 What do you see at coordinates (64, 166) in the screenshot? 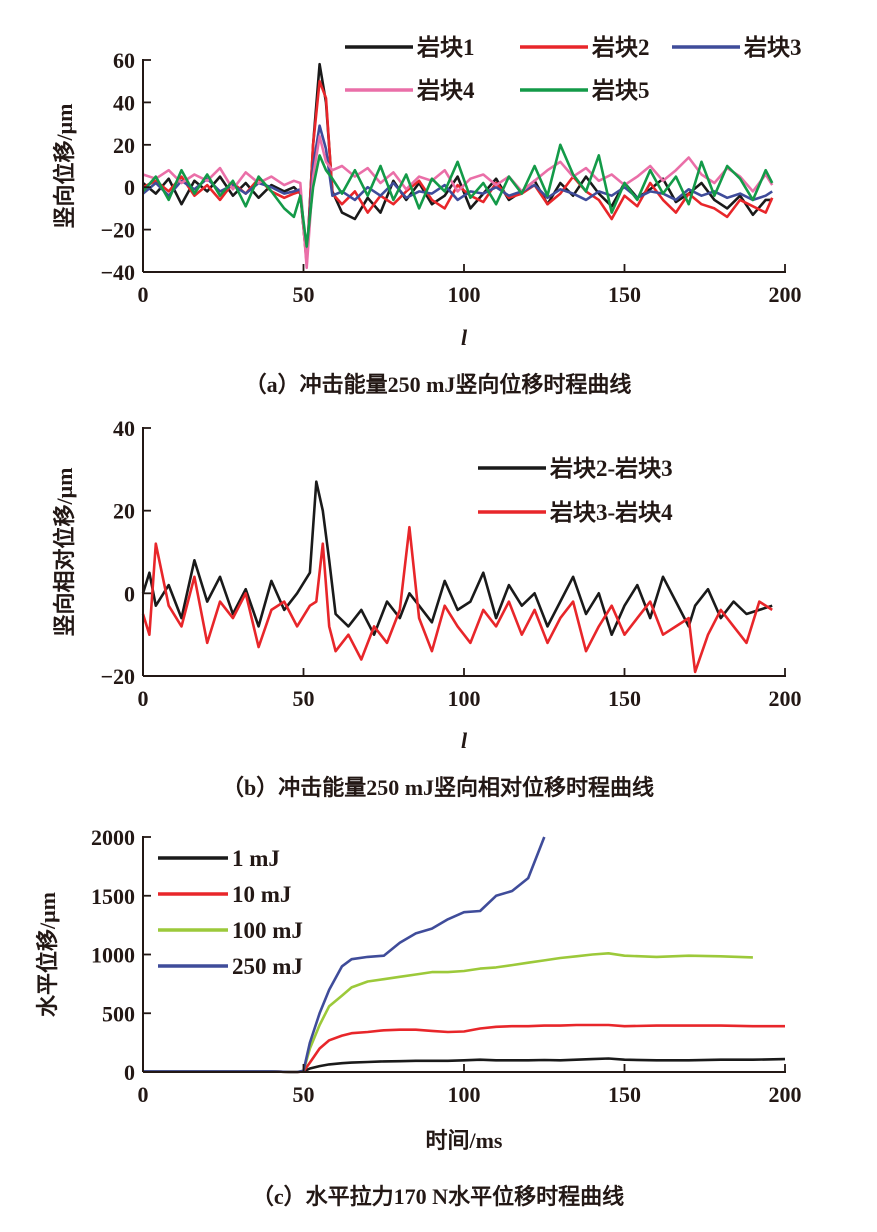
I see `y-axis-label: 竖向位移/μm` at bounding box center [64, 166].